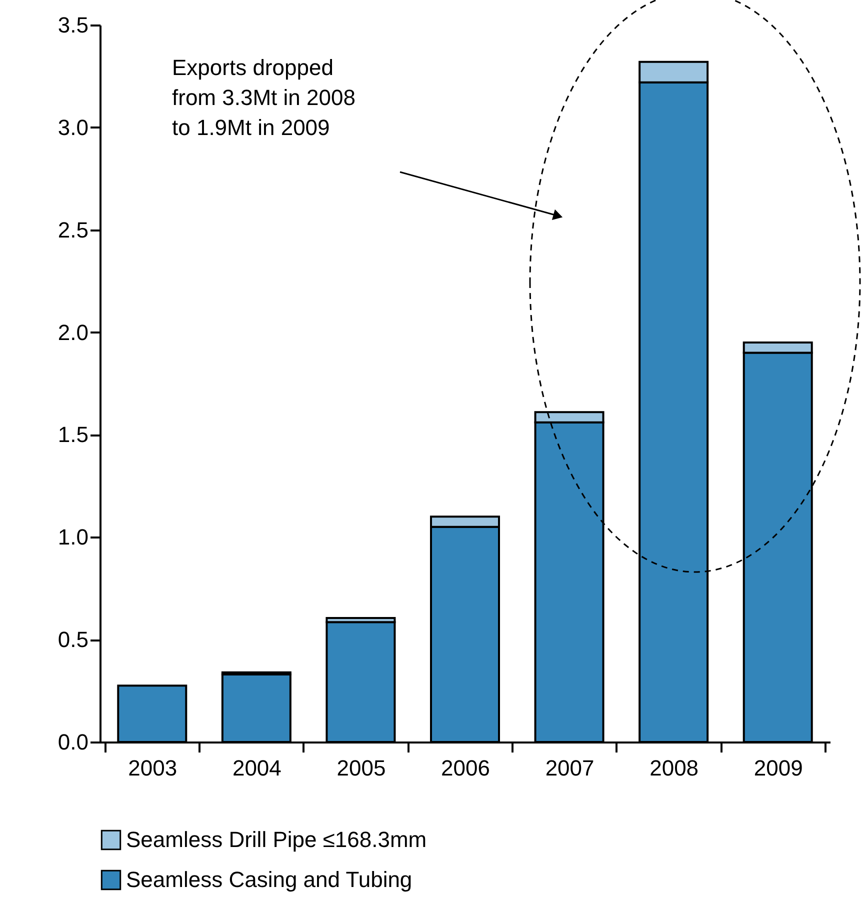 This screenshot has width=864, height=921. Describe the element at coordinates (674, 768) in the screenshot. I see `x-tick-label: 2008` at that location.